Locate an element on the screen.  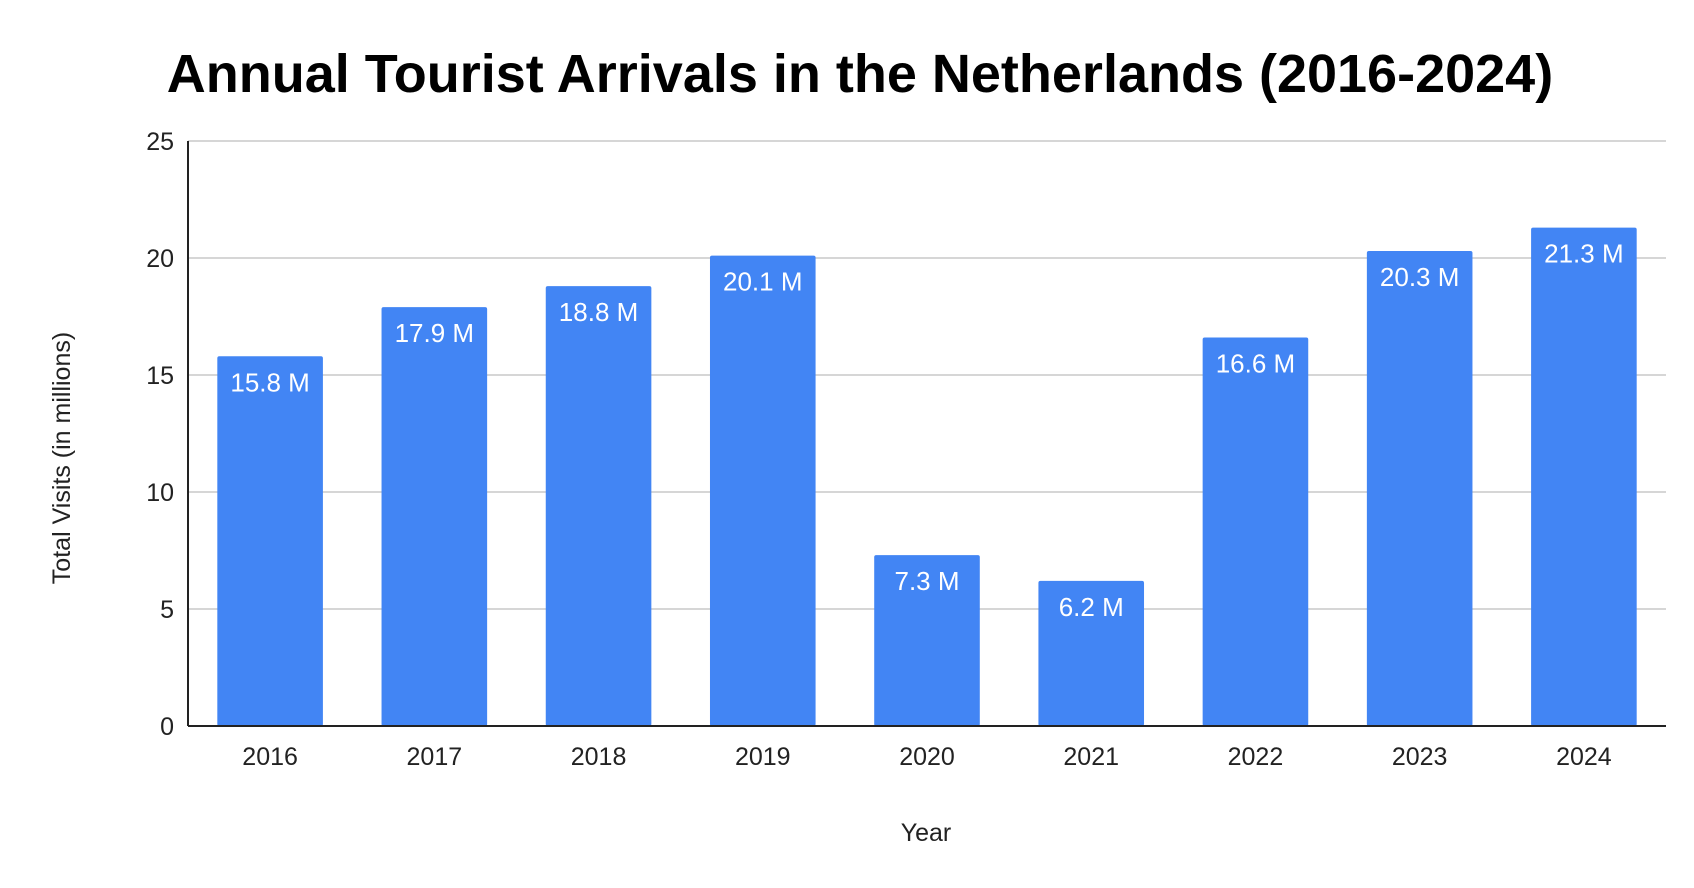
data-label-2018: 18.8 M is located at coordinates (599, 312).